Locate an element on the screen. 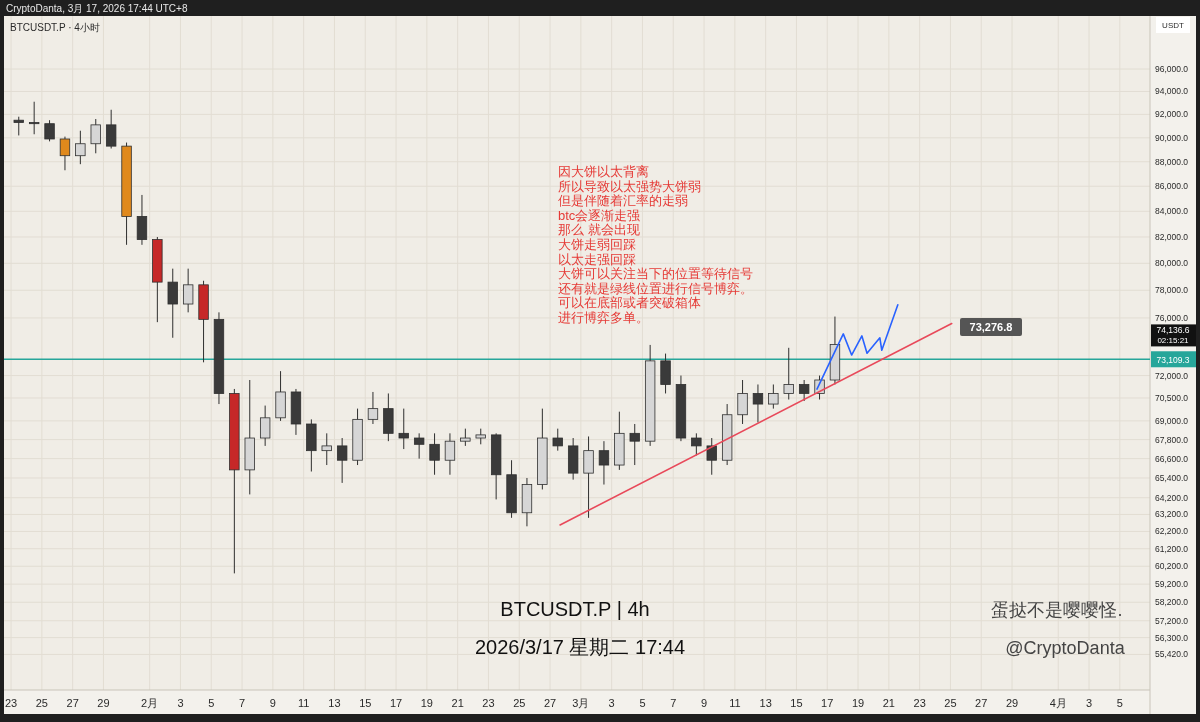 The height and width of the screenshot is (722, 1200). annotation: 那么 就会出现 is located at coordinates (599, 230).